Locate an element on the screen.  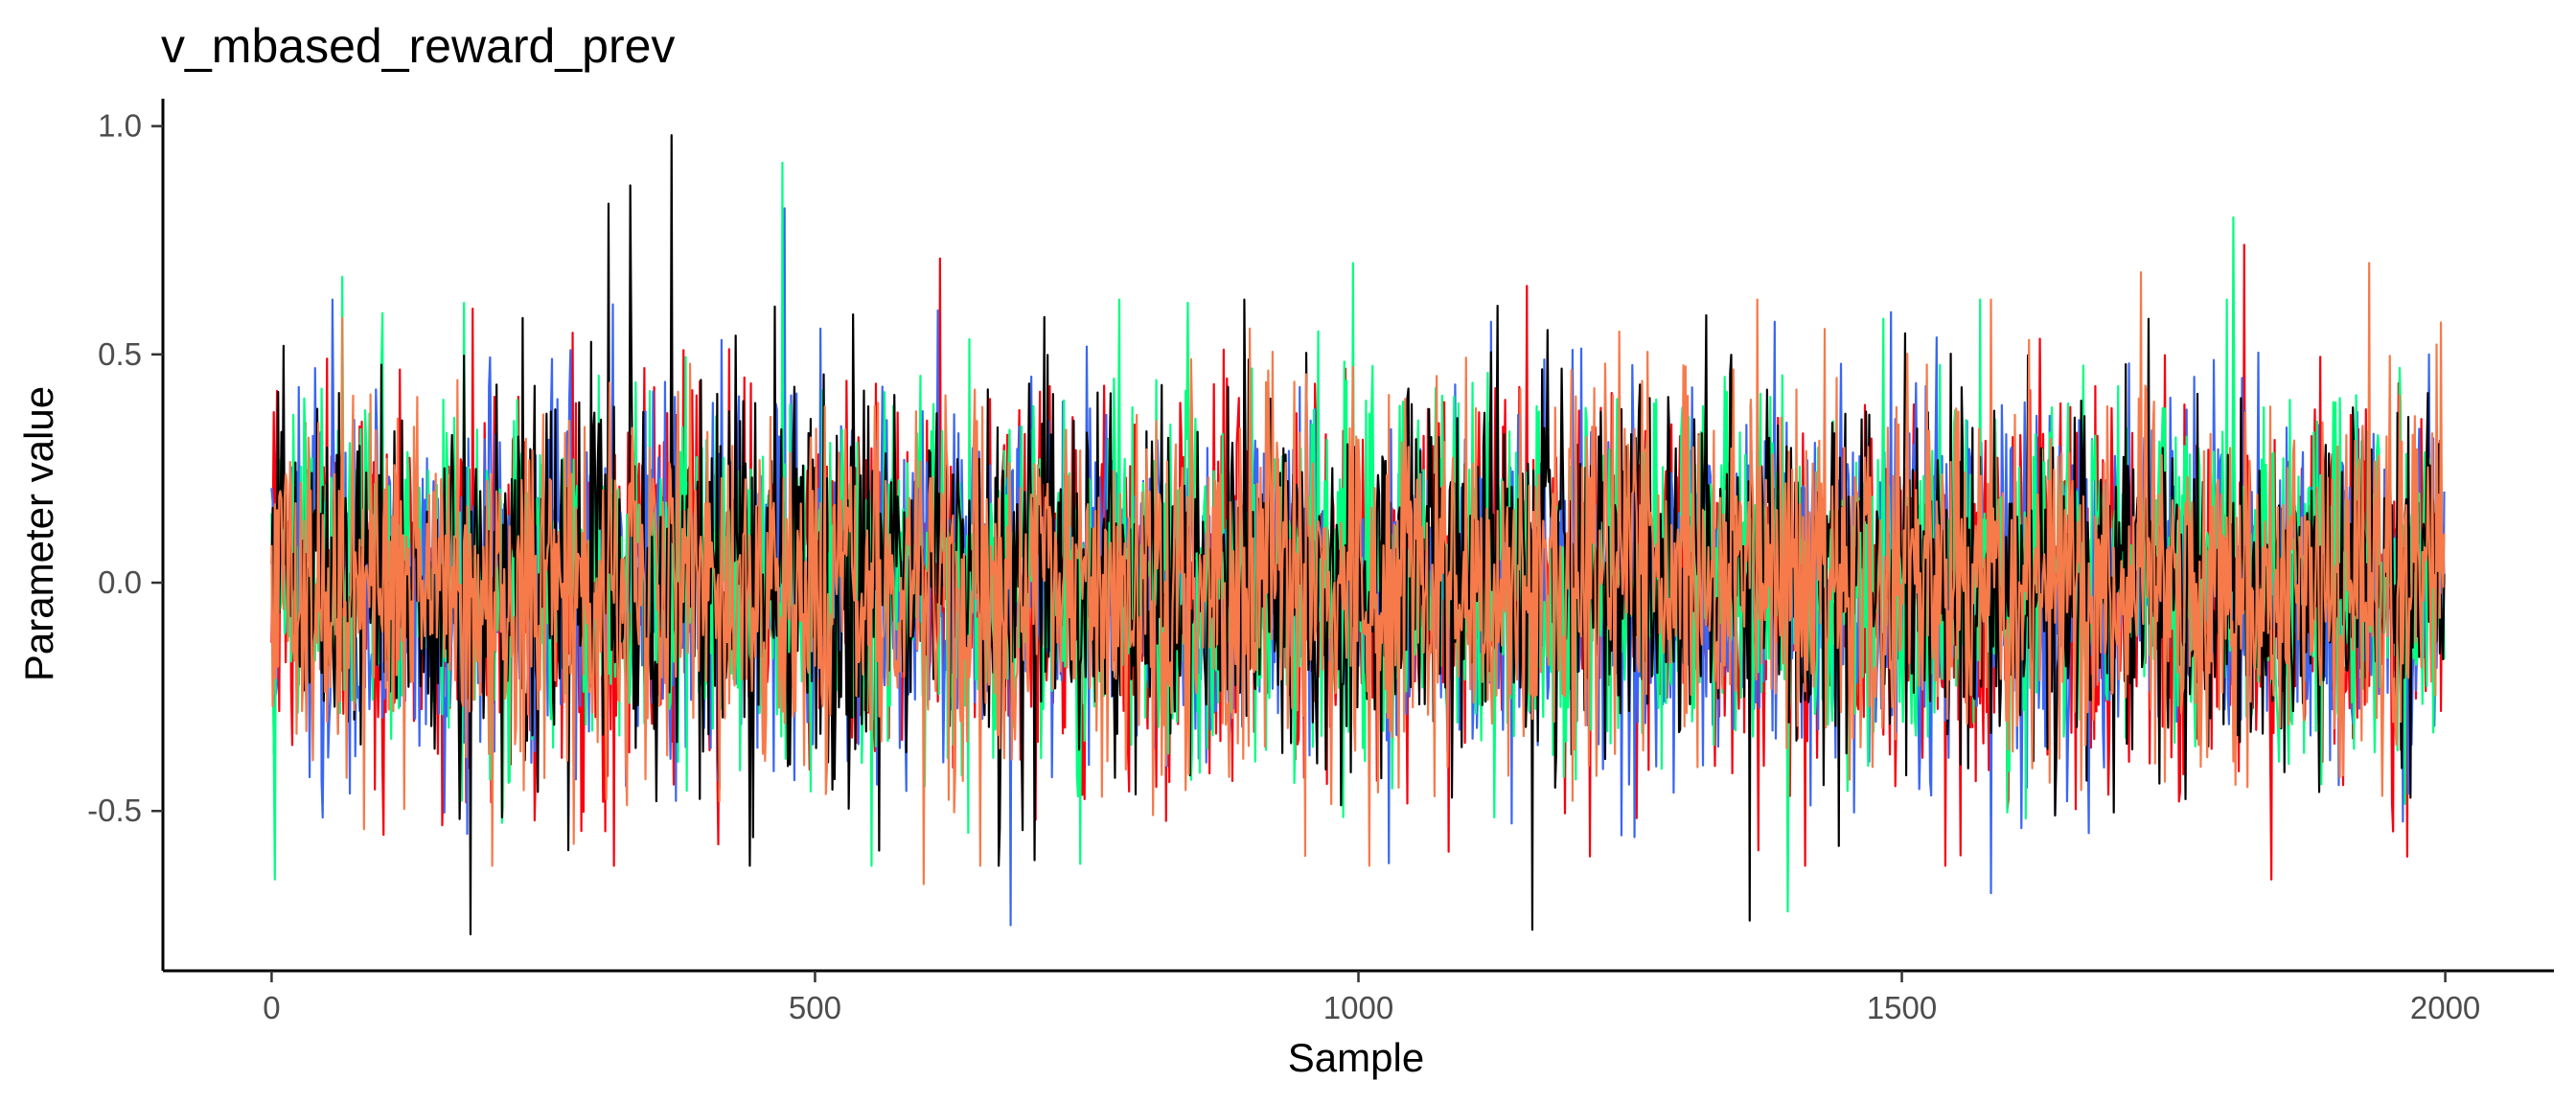
y-tick-label: 0.5 is located at coordinates (120, 354).